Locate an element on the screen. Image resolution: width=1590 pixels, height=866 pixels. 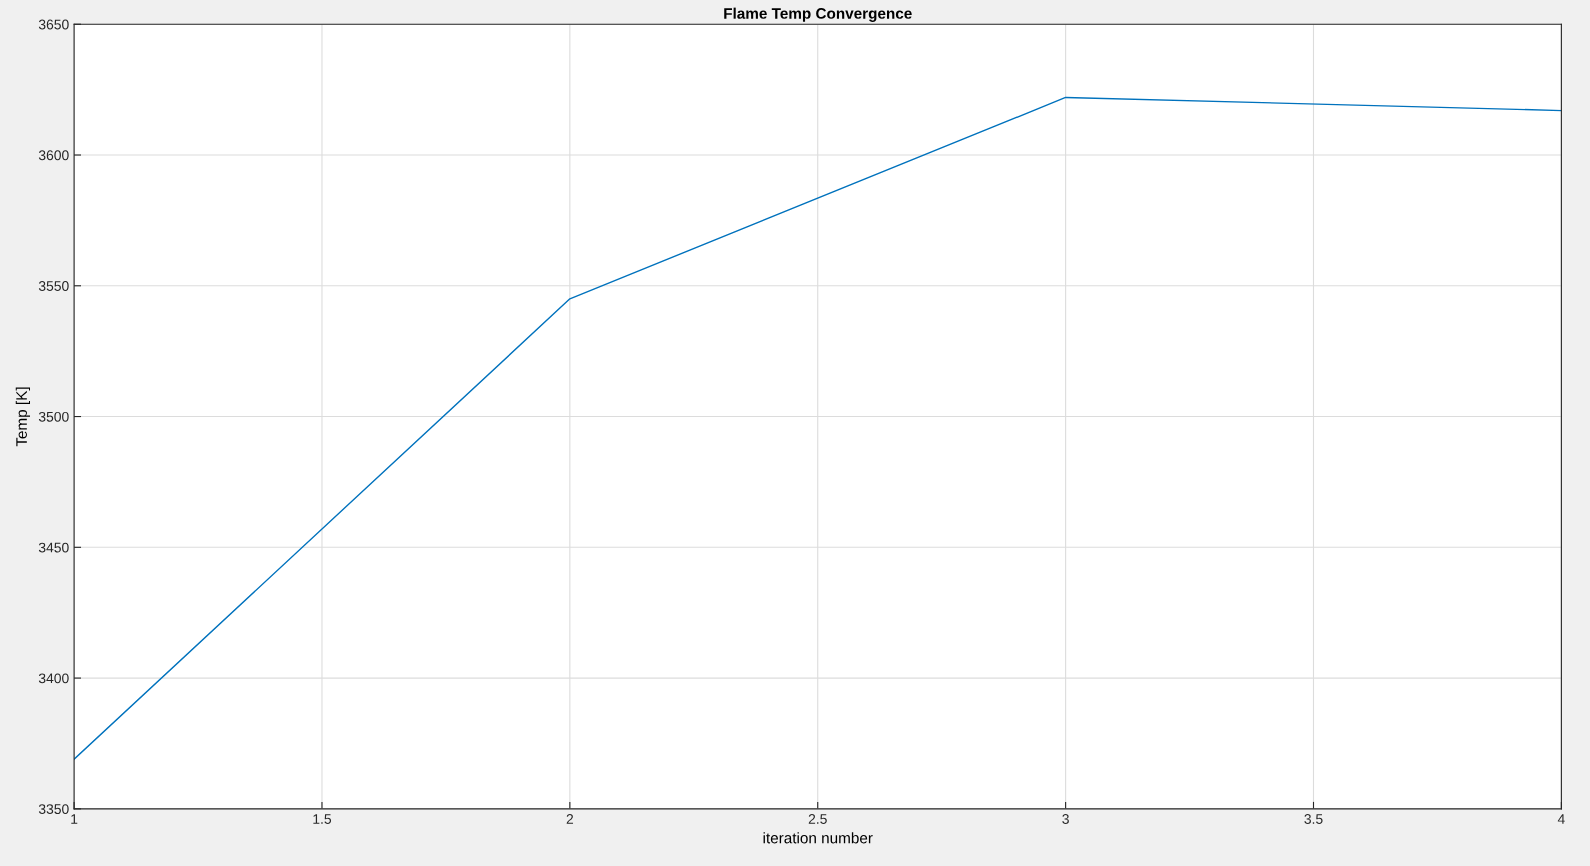
x-tick-label: 1.5 is located at coordinates (322, 819).